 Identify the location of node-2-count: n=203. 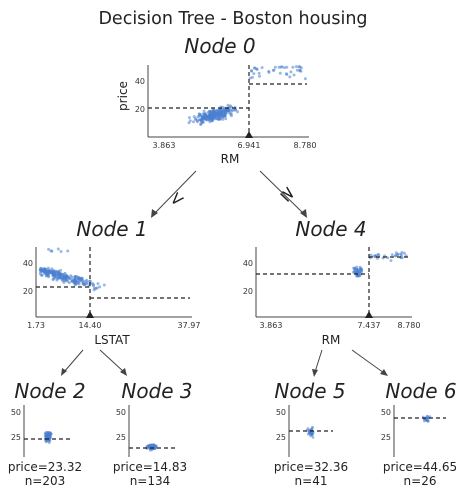
(45, 481).